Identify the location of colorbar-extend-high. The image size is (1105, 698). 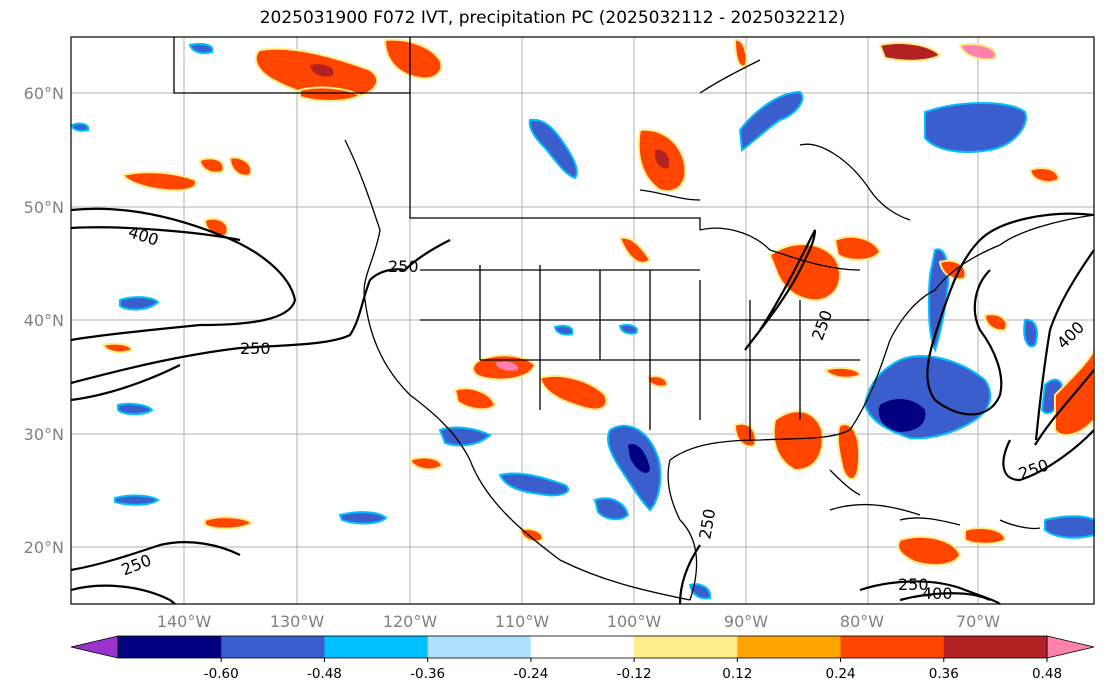
(1070, 647).